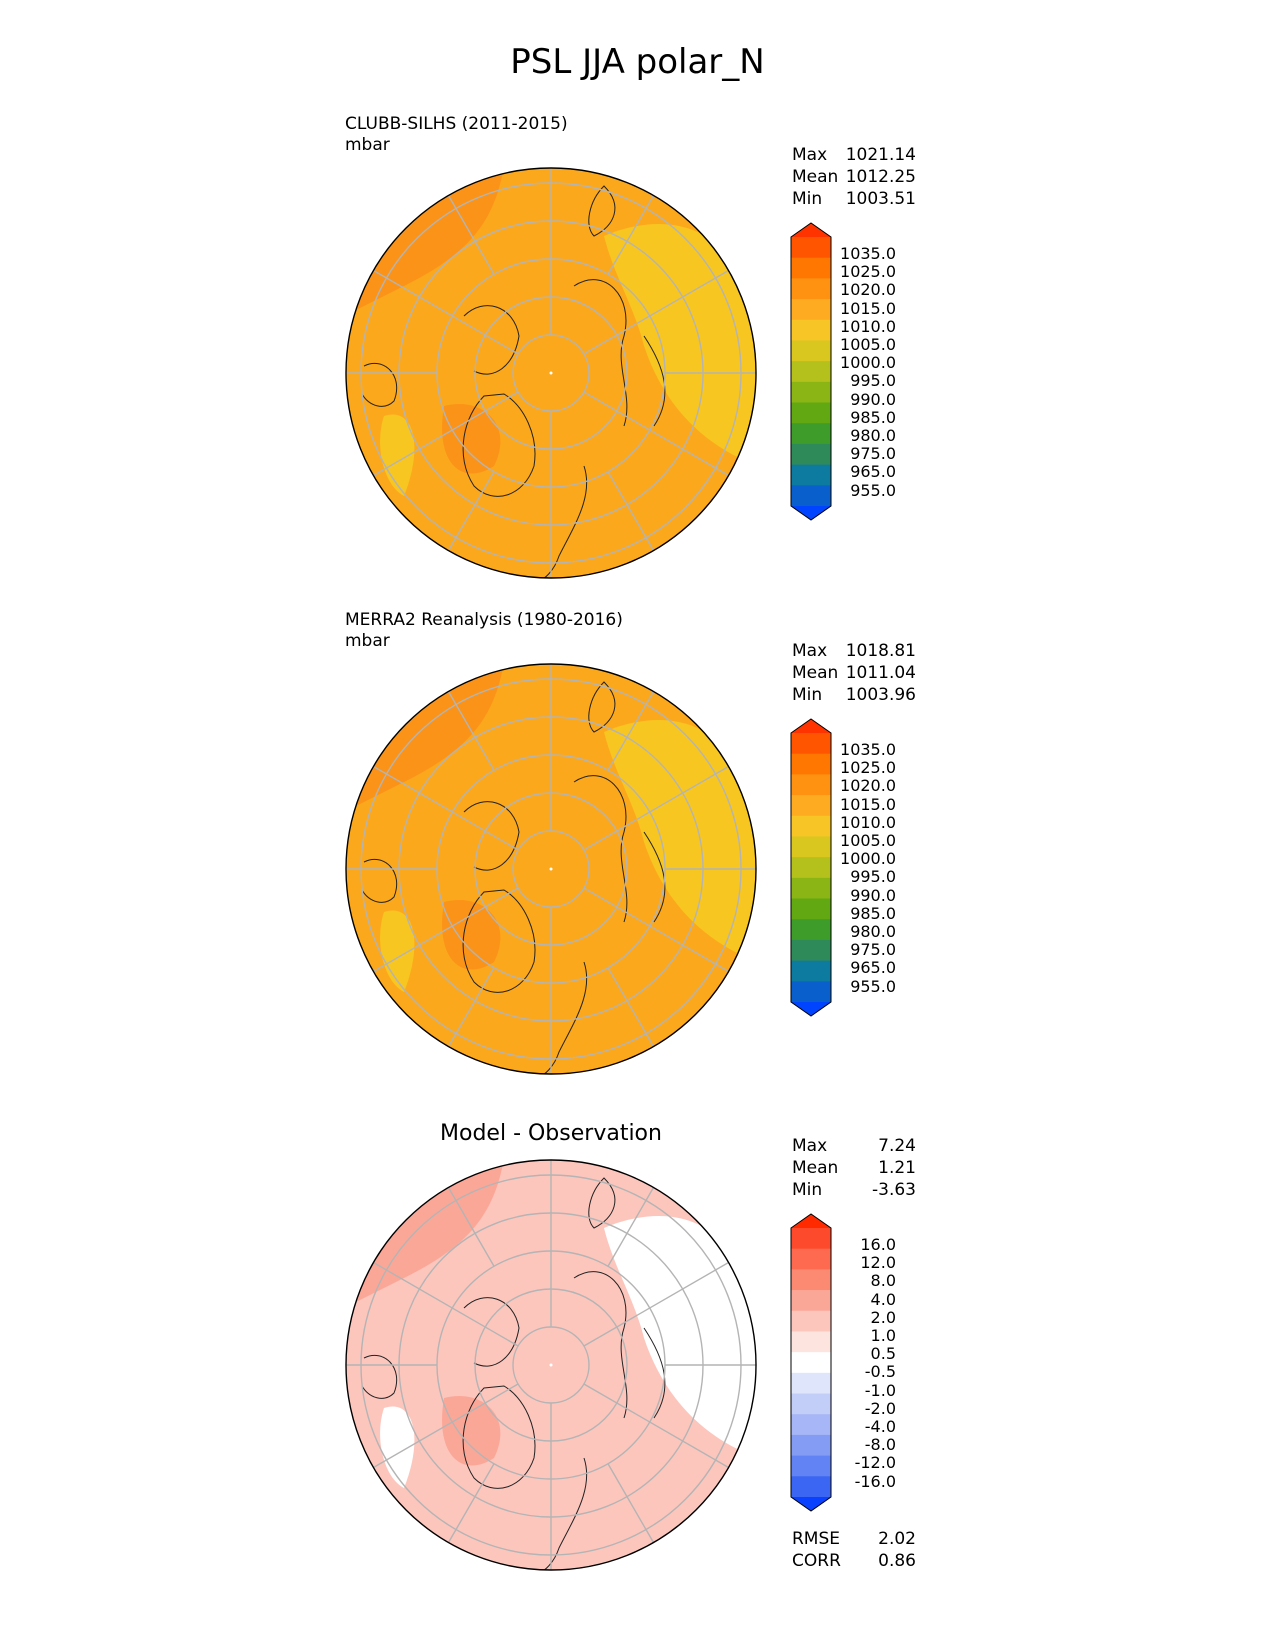 This screenshot has height=1650, width=1275. Describe the element at coordinates (897, 1168) in the screenshot. I see `stat-mean-value: 1.21` at that location.